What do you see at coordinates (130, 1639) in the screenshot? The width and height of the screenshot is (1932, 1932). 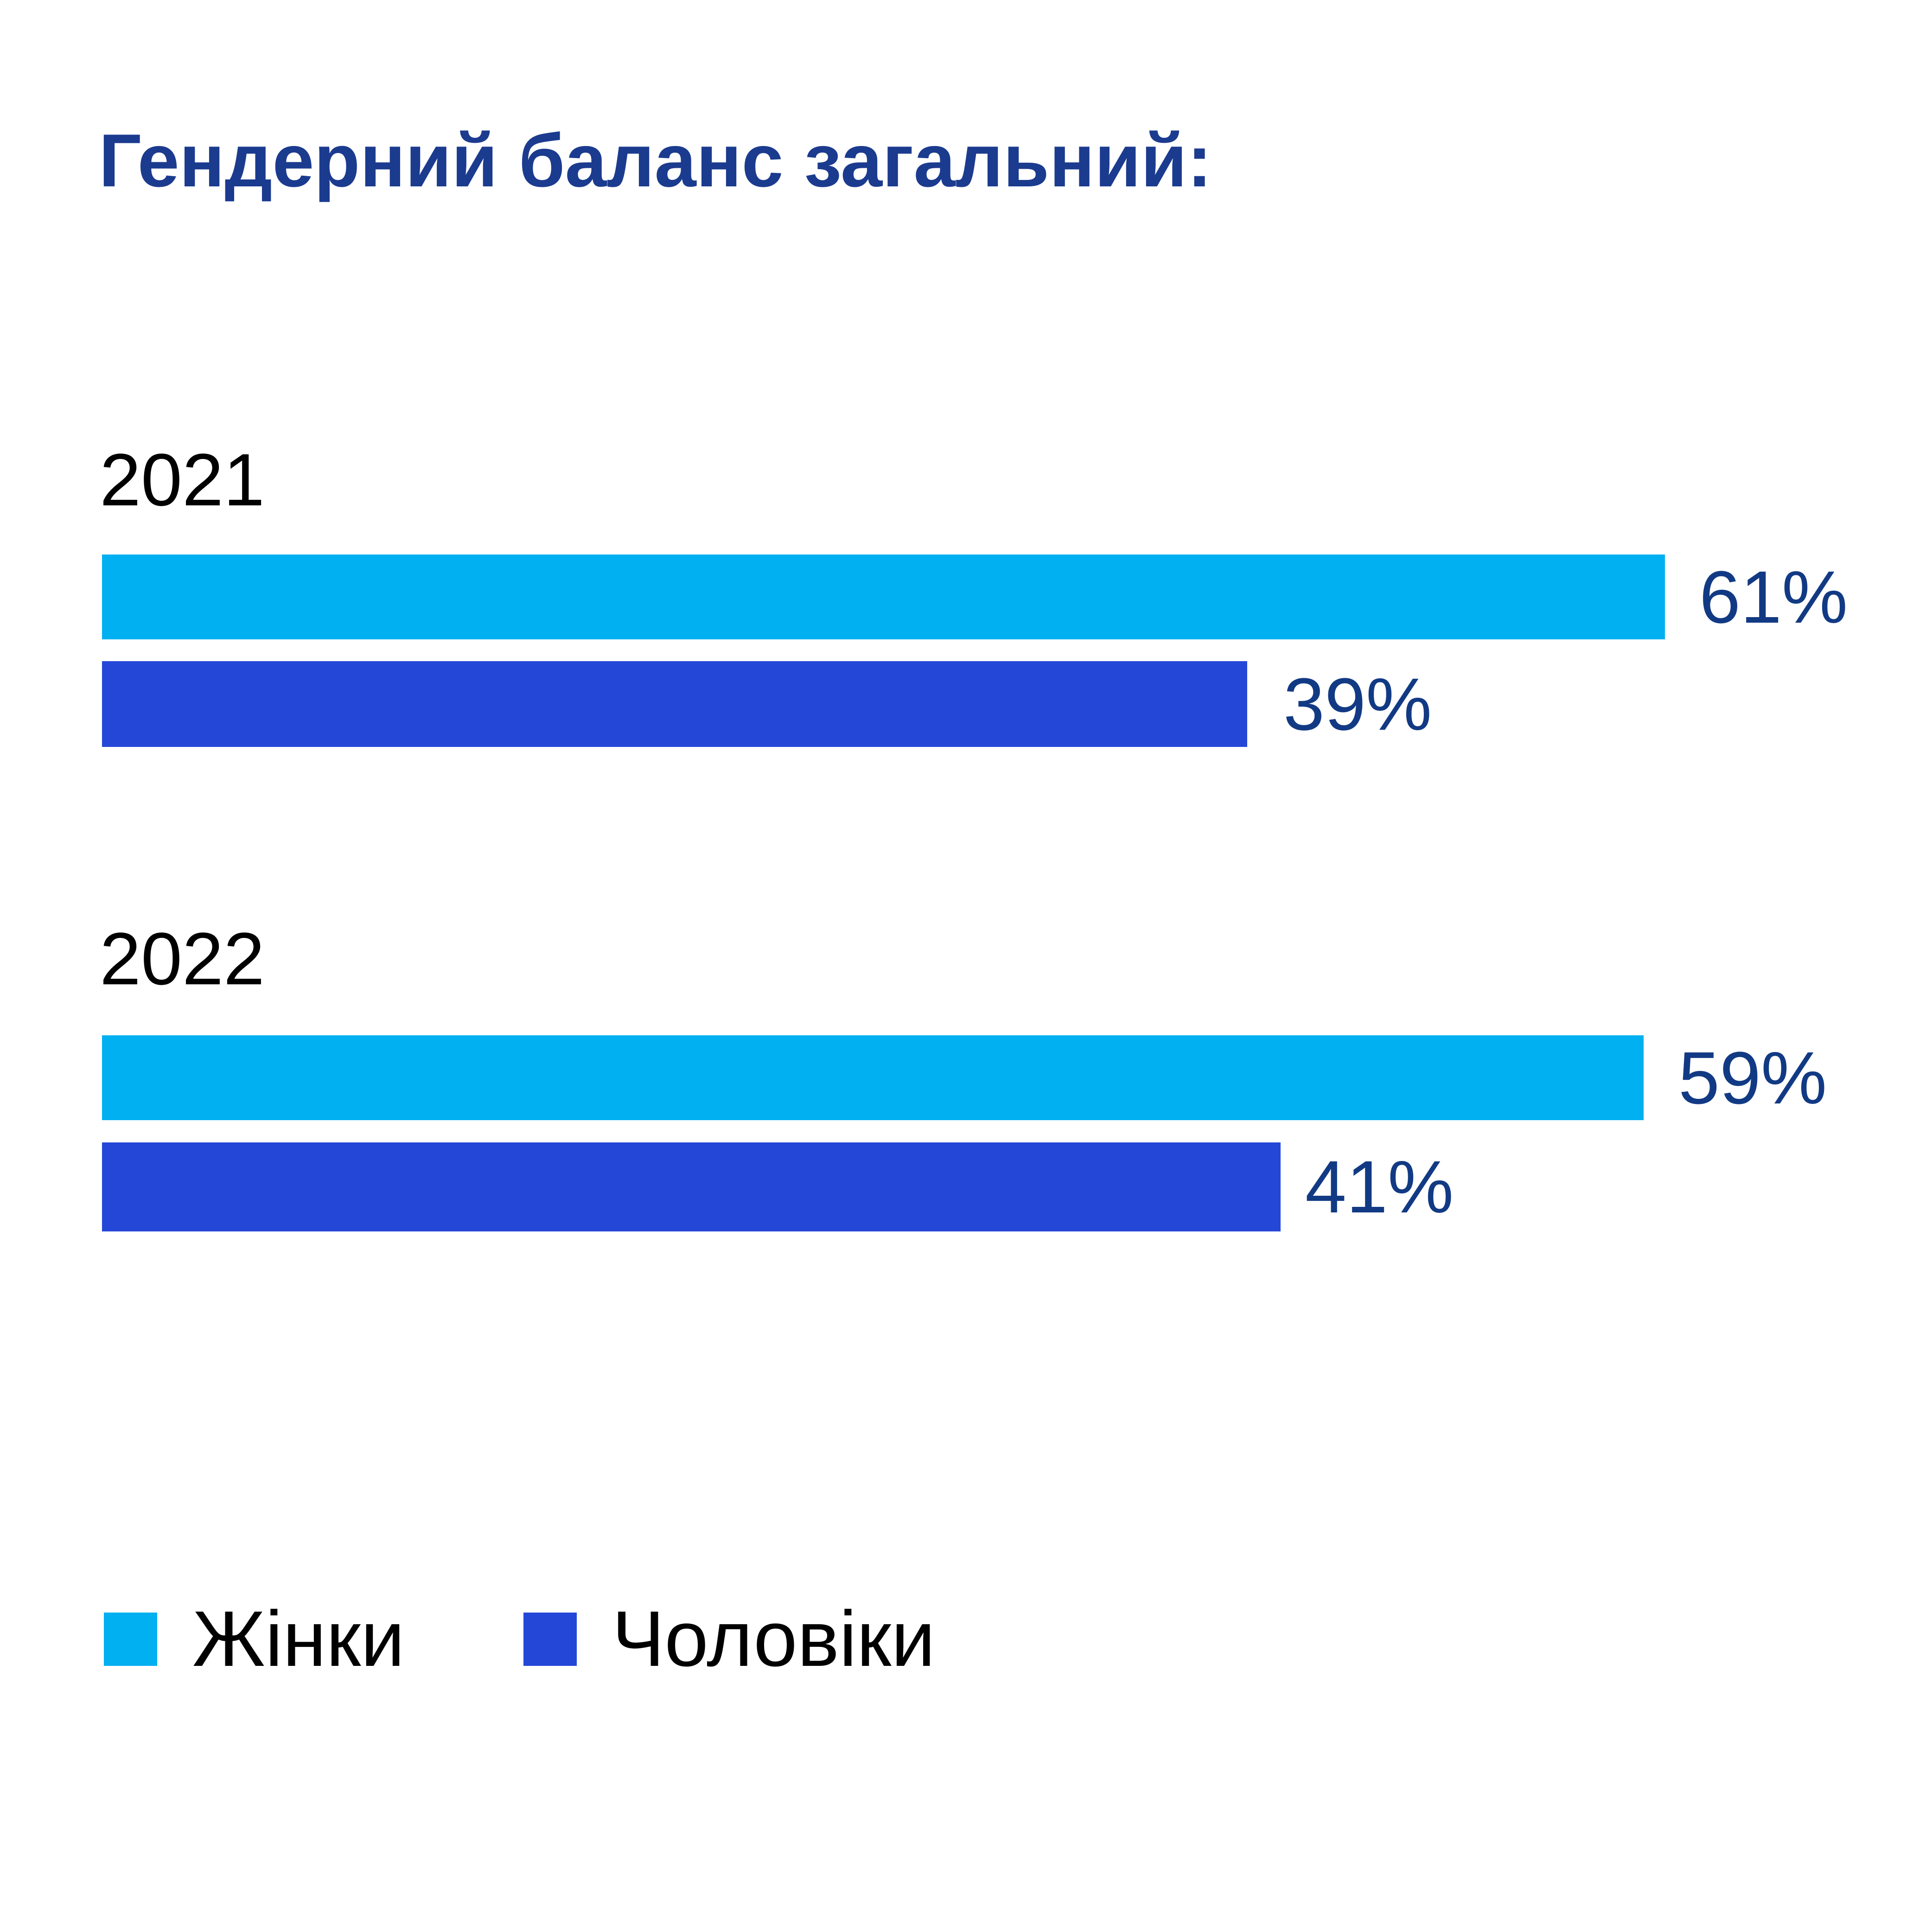 I see `legend-swatch-women` at bounding box center [130, 1639].